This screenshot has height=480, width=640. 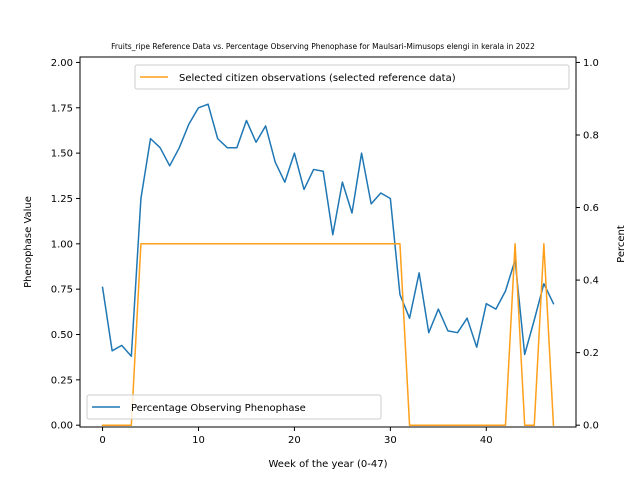 What do you see at coordinates (591, 208) in the screenshot?
I see `right-y-tick-label: 0.6` at bounding box center [591, 208].